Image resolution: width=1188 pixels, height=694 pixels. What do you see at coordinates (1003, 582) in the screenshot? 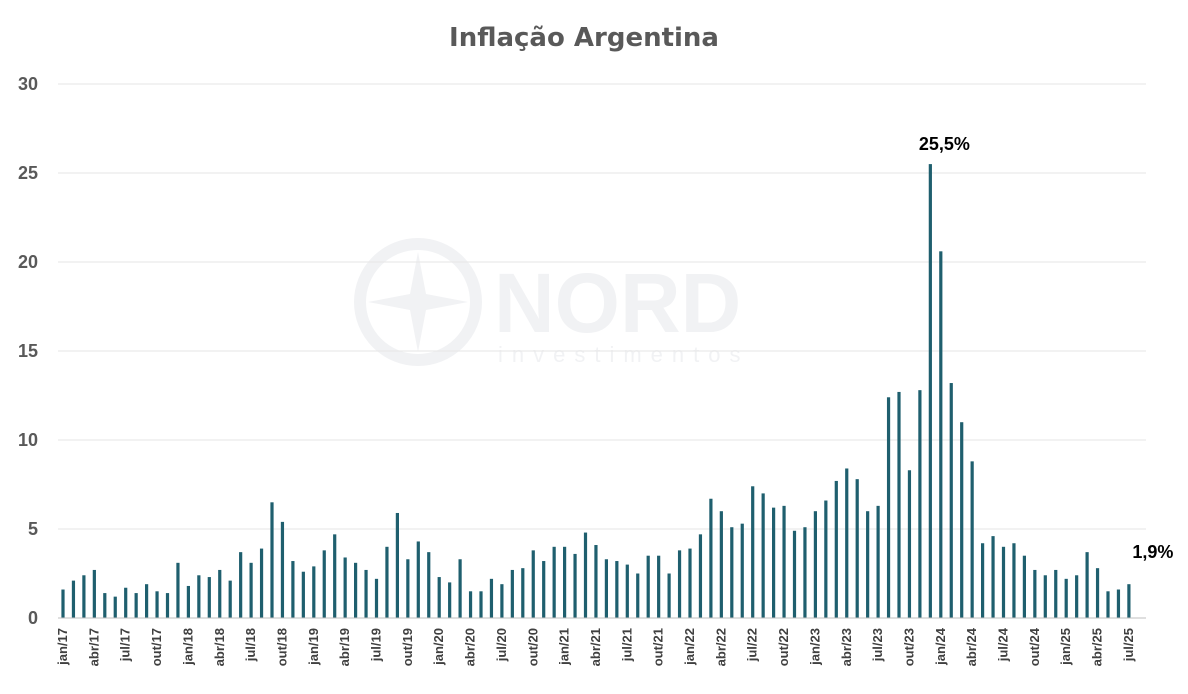
I see `bar-jul/24` at bounding box center [1003, 582].